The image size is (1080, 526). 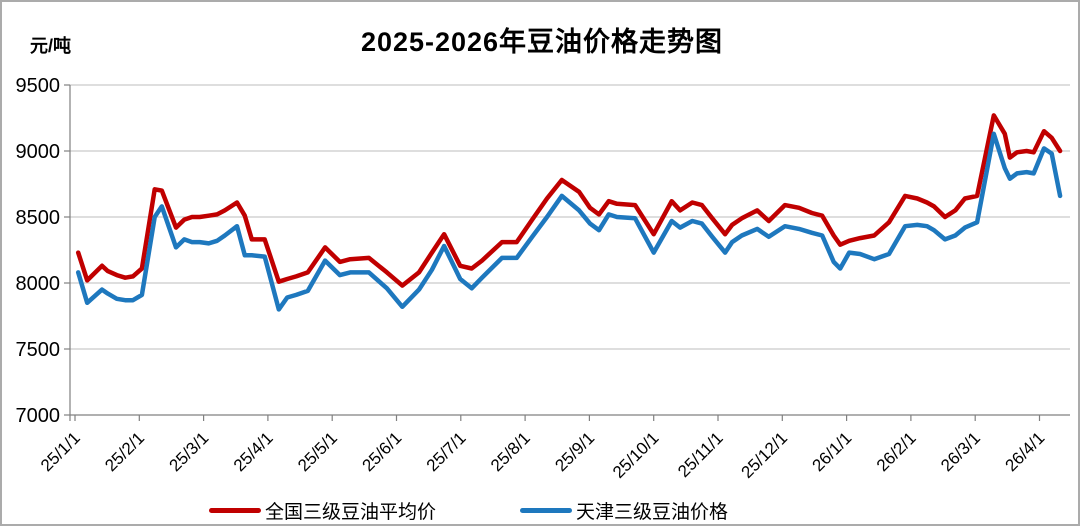 I want to click on x-tick-label: 25/4/1, so click(x=253, y=451).